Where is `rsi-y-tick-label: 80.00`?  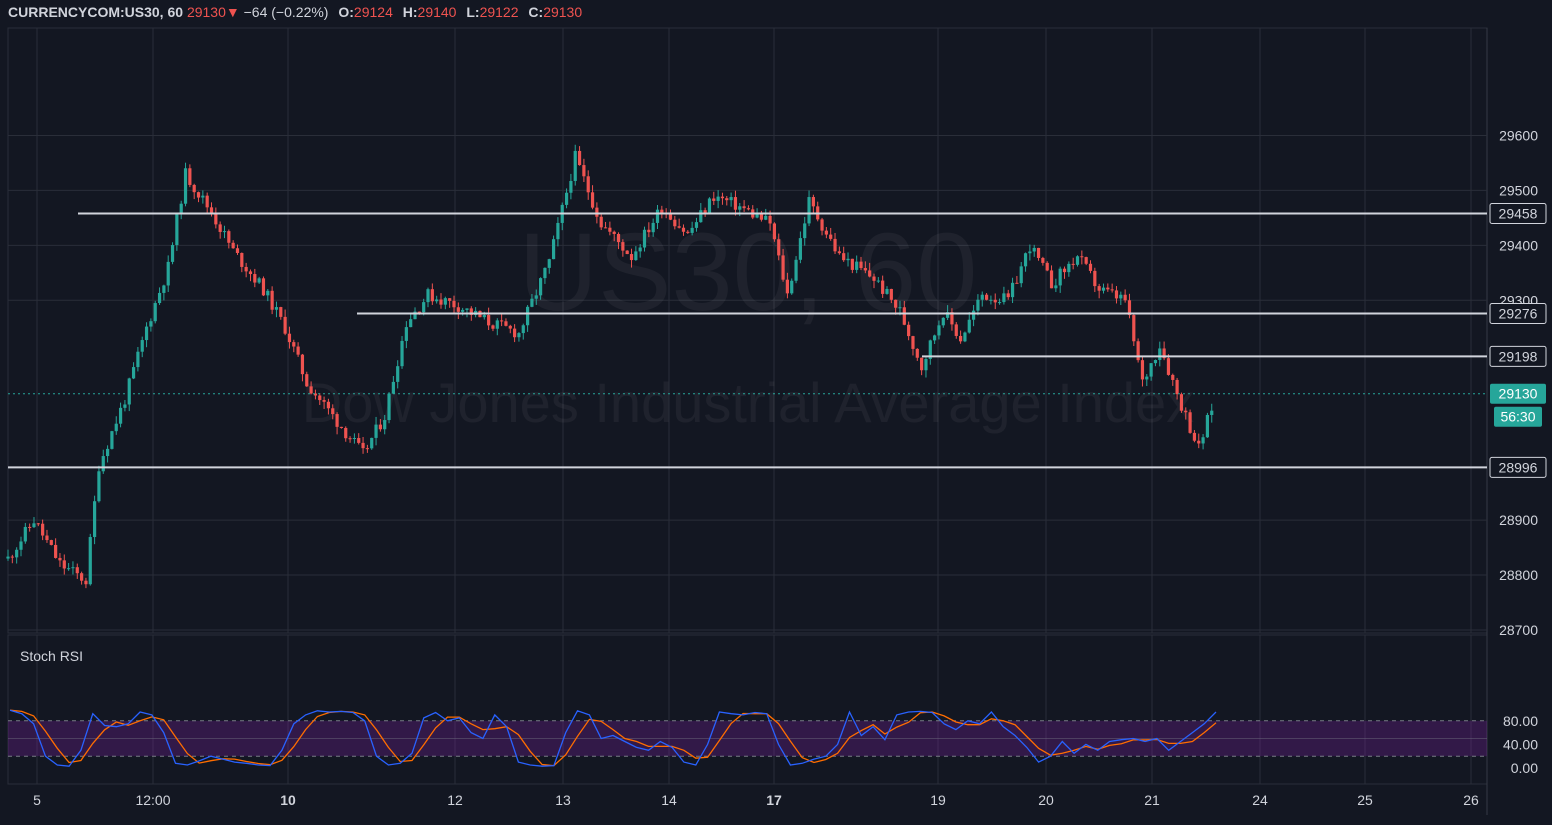 rsi-y-tick-label: 80.00 is located at coordinates (1520, 721).